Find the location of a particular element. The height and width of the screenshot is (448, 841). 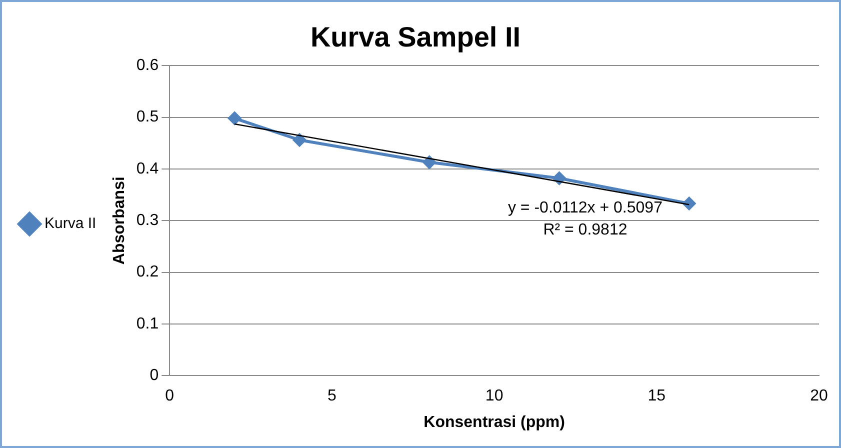

x-tick-label: 20 is located at coordinates (819, 396).